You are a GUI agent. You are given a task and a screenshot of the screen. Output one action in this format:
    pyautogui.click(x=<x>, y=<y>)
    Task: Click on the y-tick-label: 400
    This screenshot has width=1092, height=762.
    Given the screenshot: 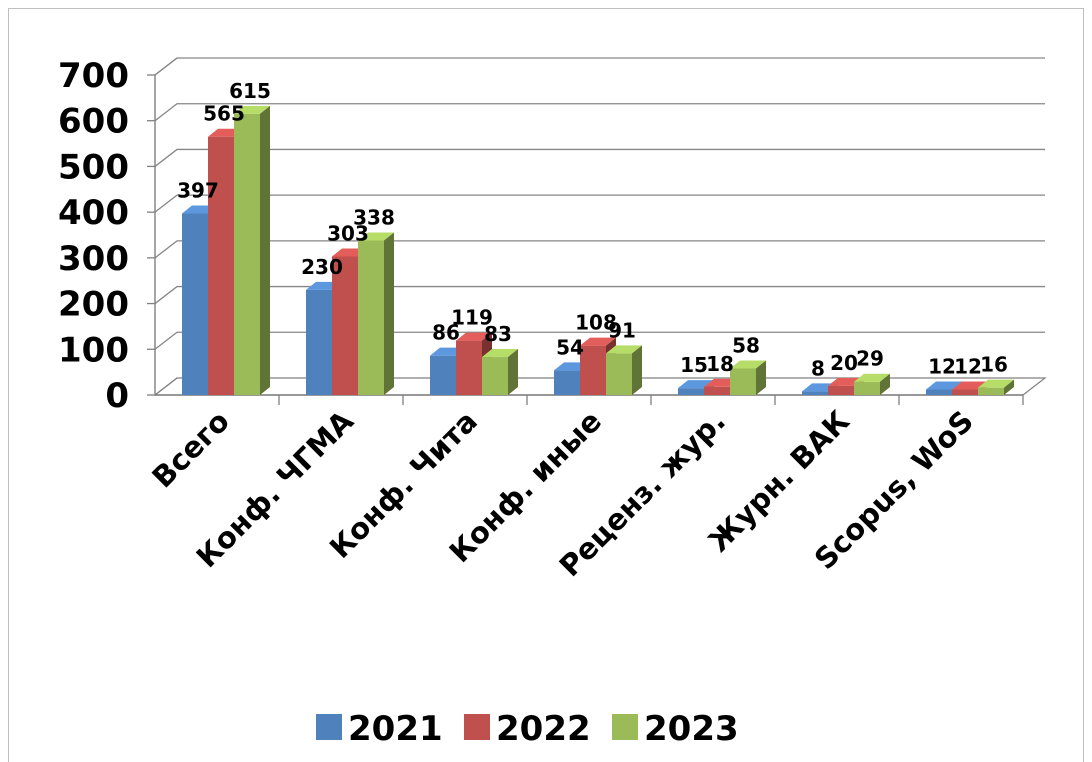 What is the action you would take?
    pyautogui.click(x=93, y=213)
    